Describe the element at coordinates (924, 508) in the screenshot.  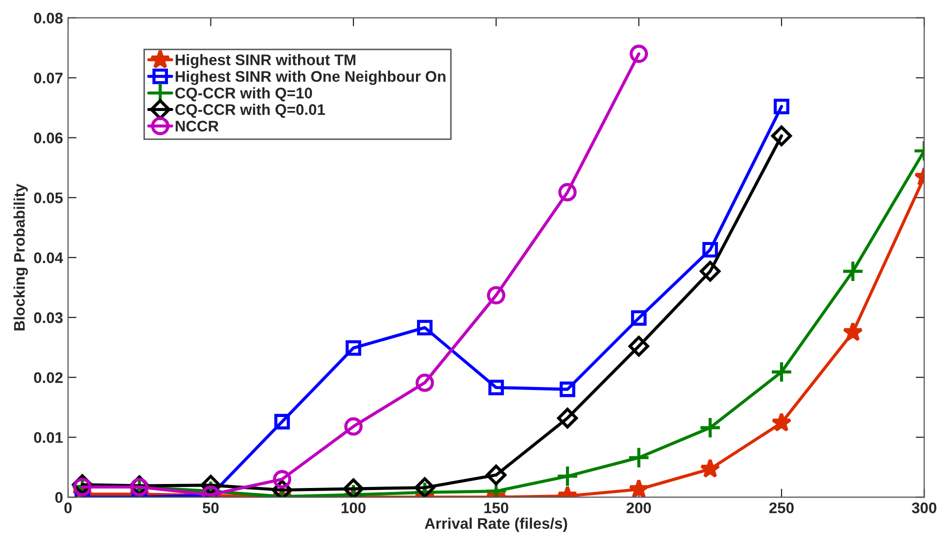
I see `x-tick-label: 300` at that location.